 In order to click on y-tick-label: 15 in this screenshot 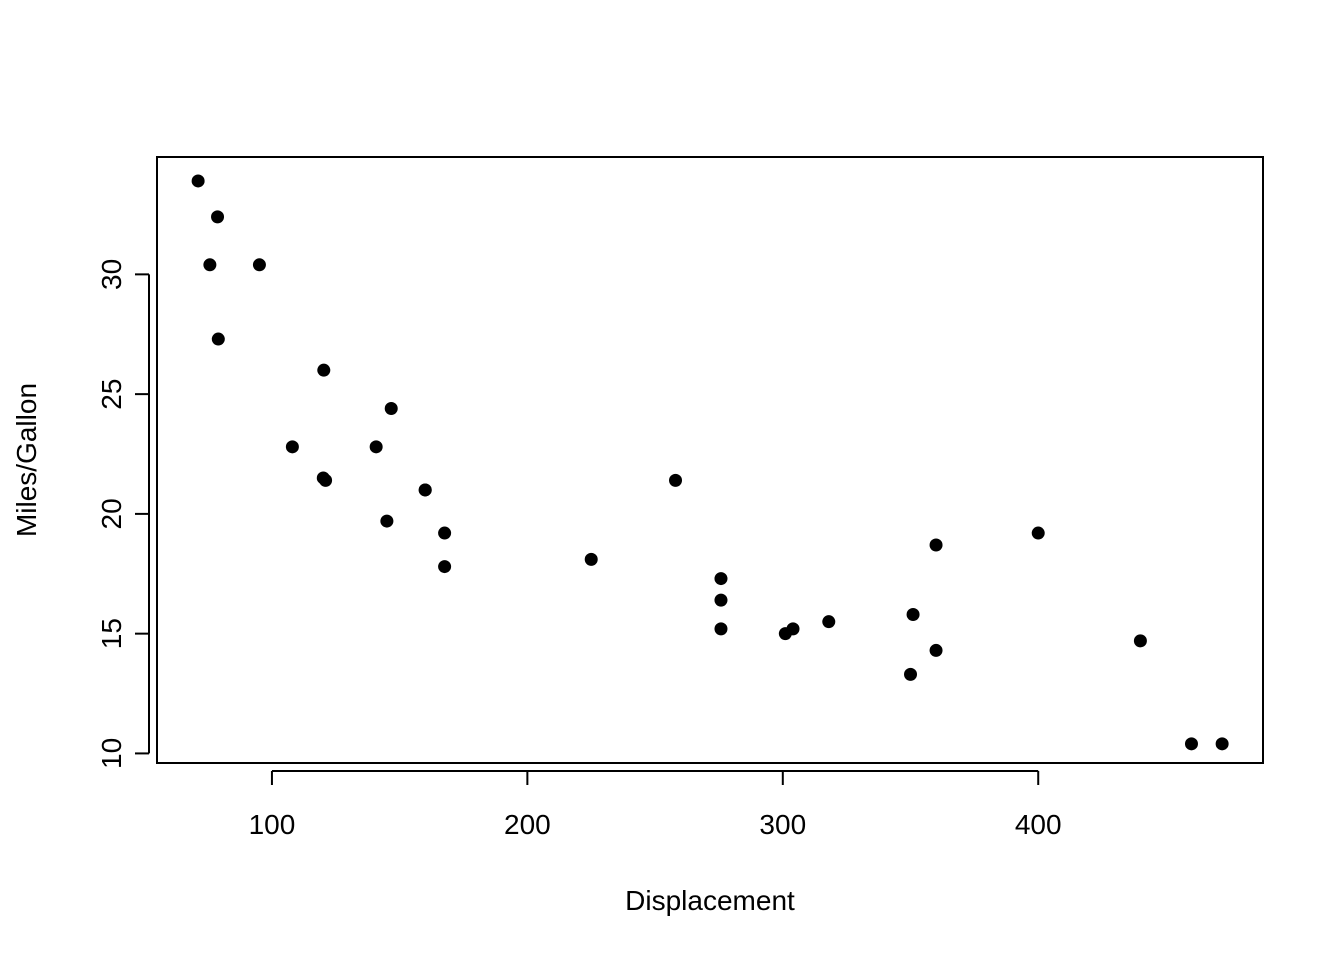, I will do `click(111, 633)`.